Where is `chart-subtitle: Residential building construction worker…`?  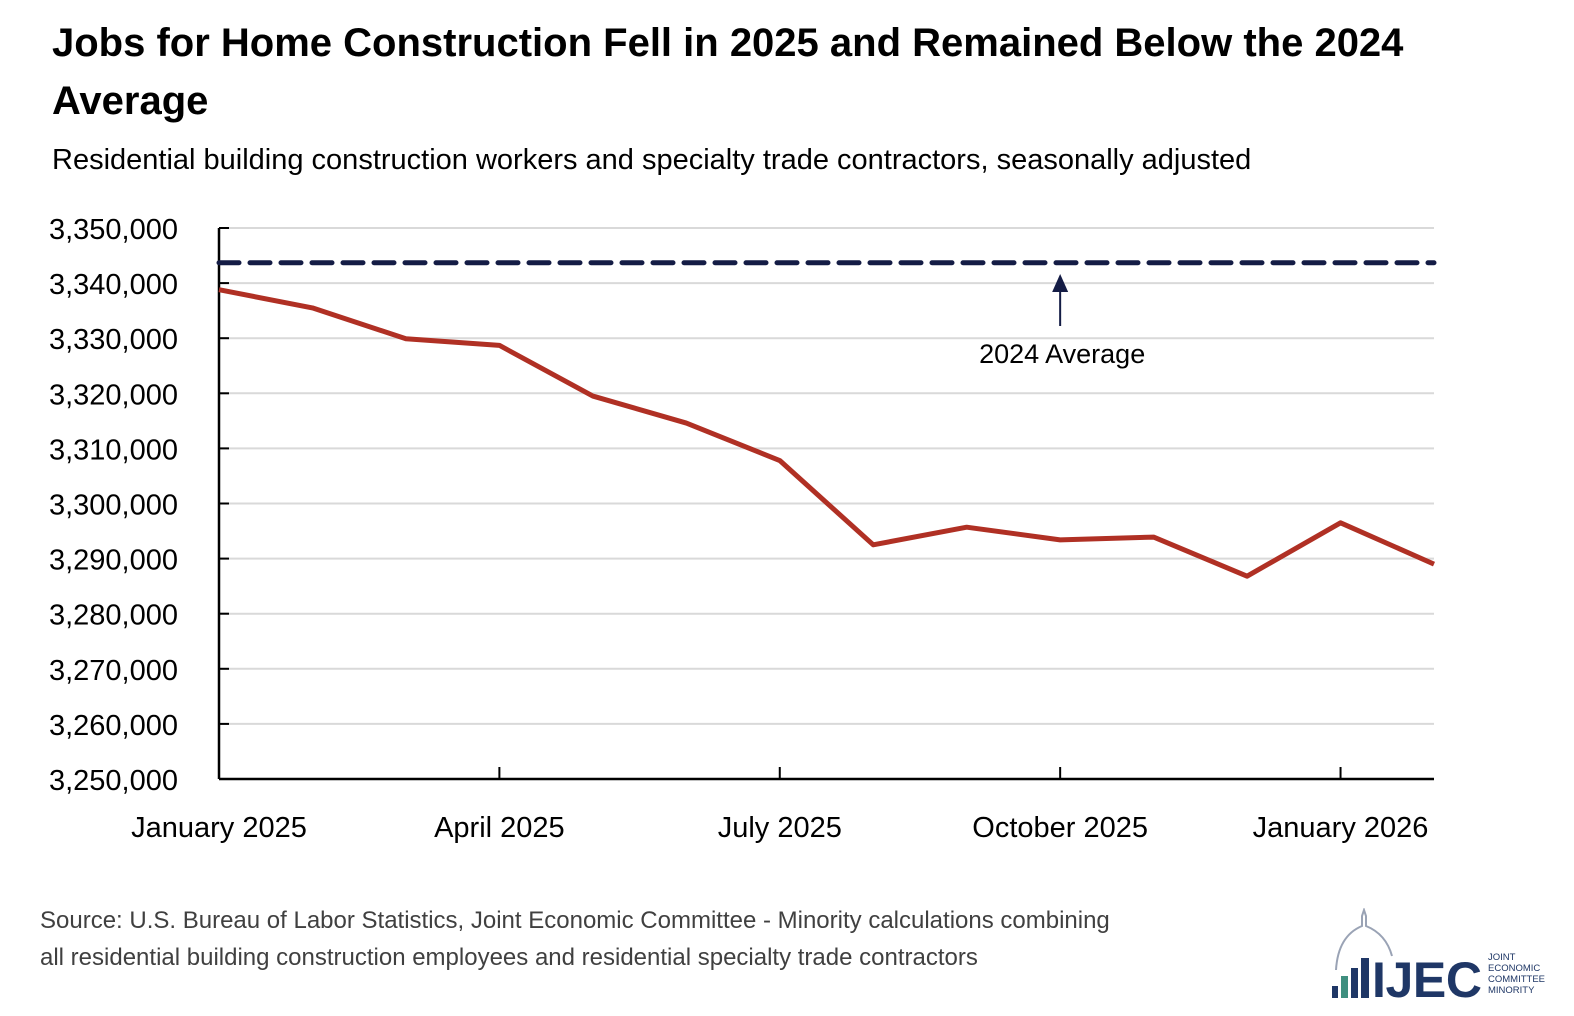 chart-subtitle: Residential building construction worker… is located at coordinates (652, 160).